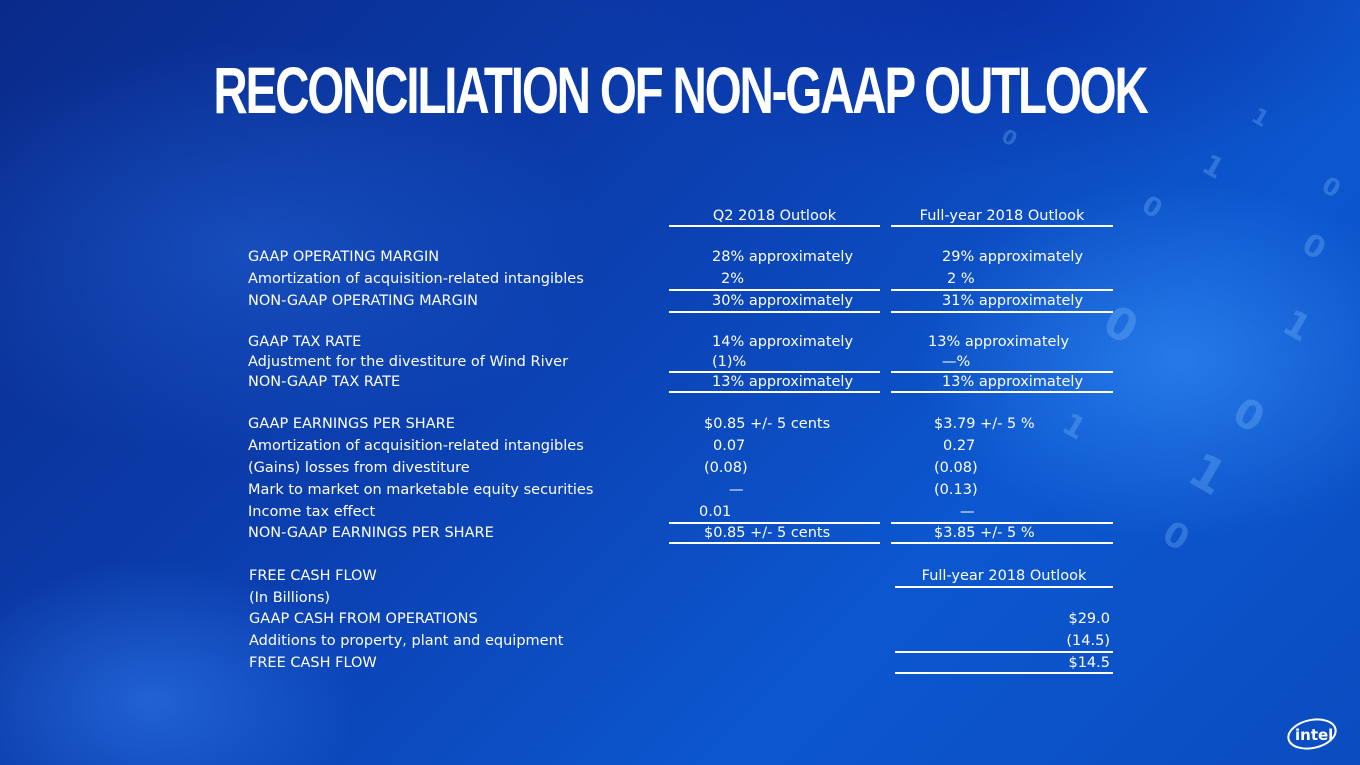 The image size is (1360, 765). I want to click on row-label: NON-GAAP EARNINGS PER SHARE, so click(371, 533).